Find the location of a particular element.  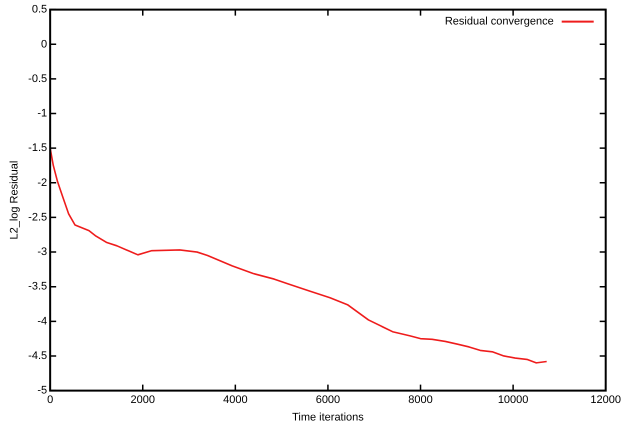

y-axis-title: L2_log Residual is located at coordinates (14, 200).